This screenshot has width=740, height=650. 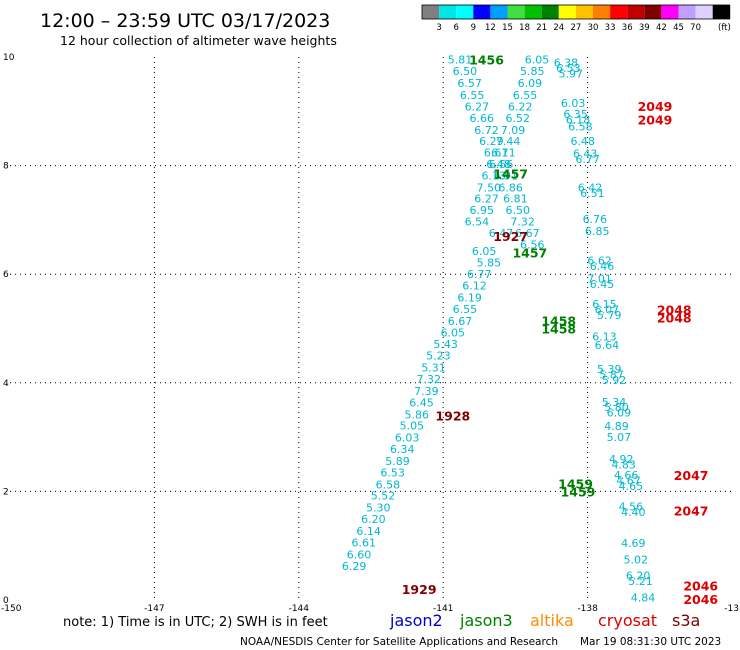 I want to click on data-point-label: 6.09, so click(x=530, y=83).